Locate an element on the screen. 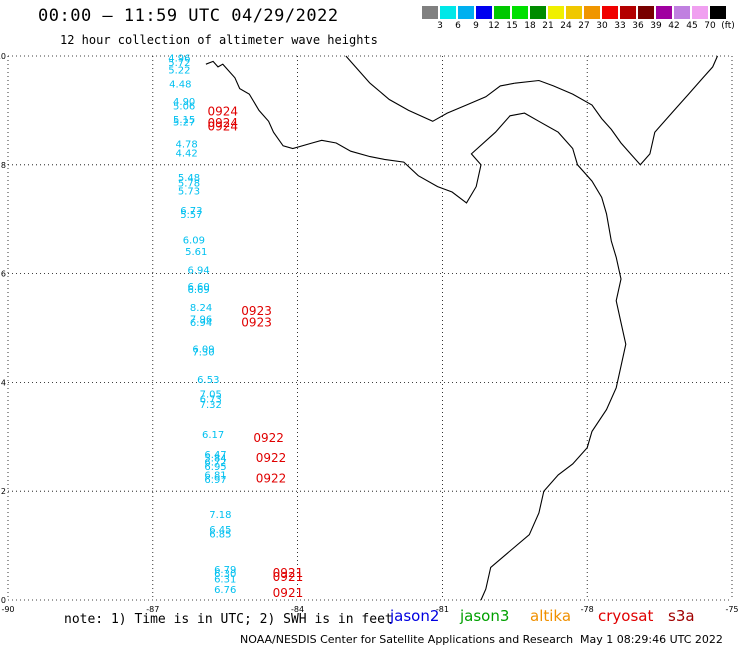 Image resolution: width=740 pixels, height=650 pixels. latitude-tick-label: 10 is located at coordinates (3, 56).